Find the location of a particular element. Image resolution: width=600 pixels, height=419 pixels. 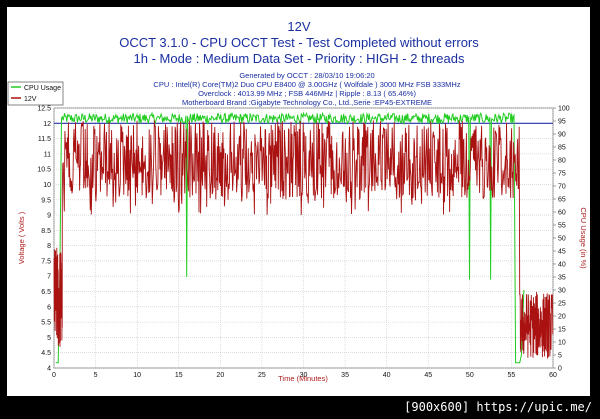

y-tick-label: 9.5 is located at coordinates (46, 200).